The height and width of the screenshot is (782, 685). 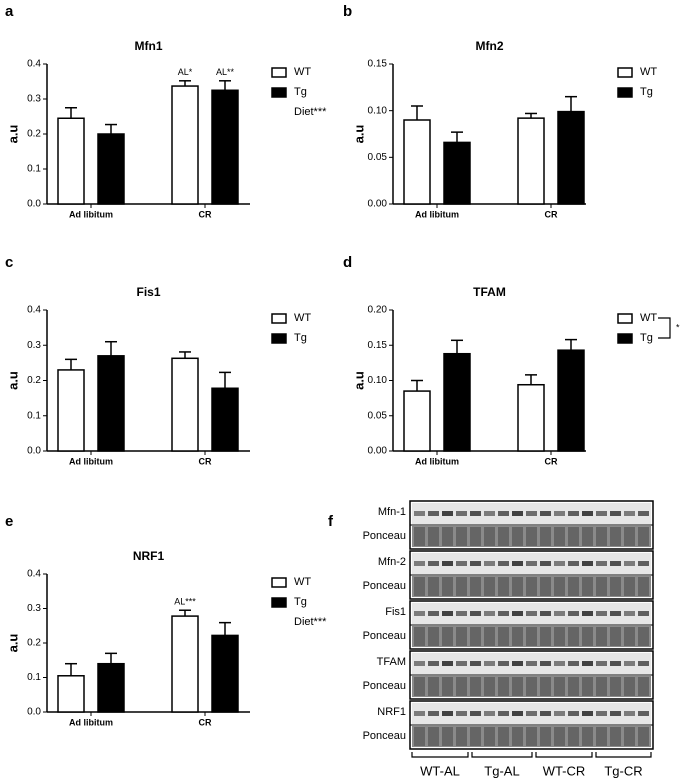 I want to click on y-tick-label: 0.05, so click(x=378, y=415).